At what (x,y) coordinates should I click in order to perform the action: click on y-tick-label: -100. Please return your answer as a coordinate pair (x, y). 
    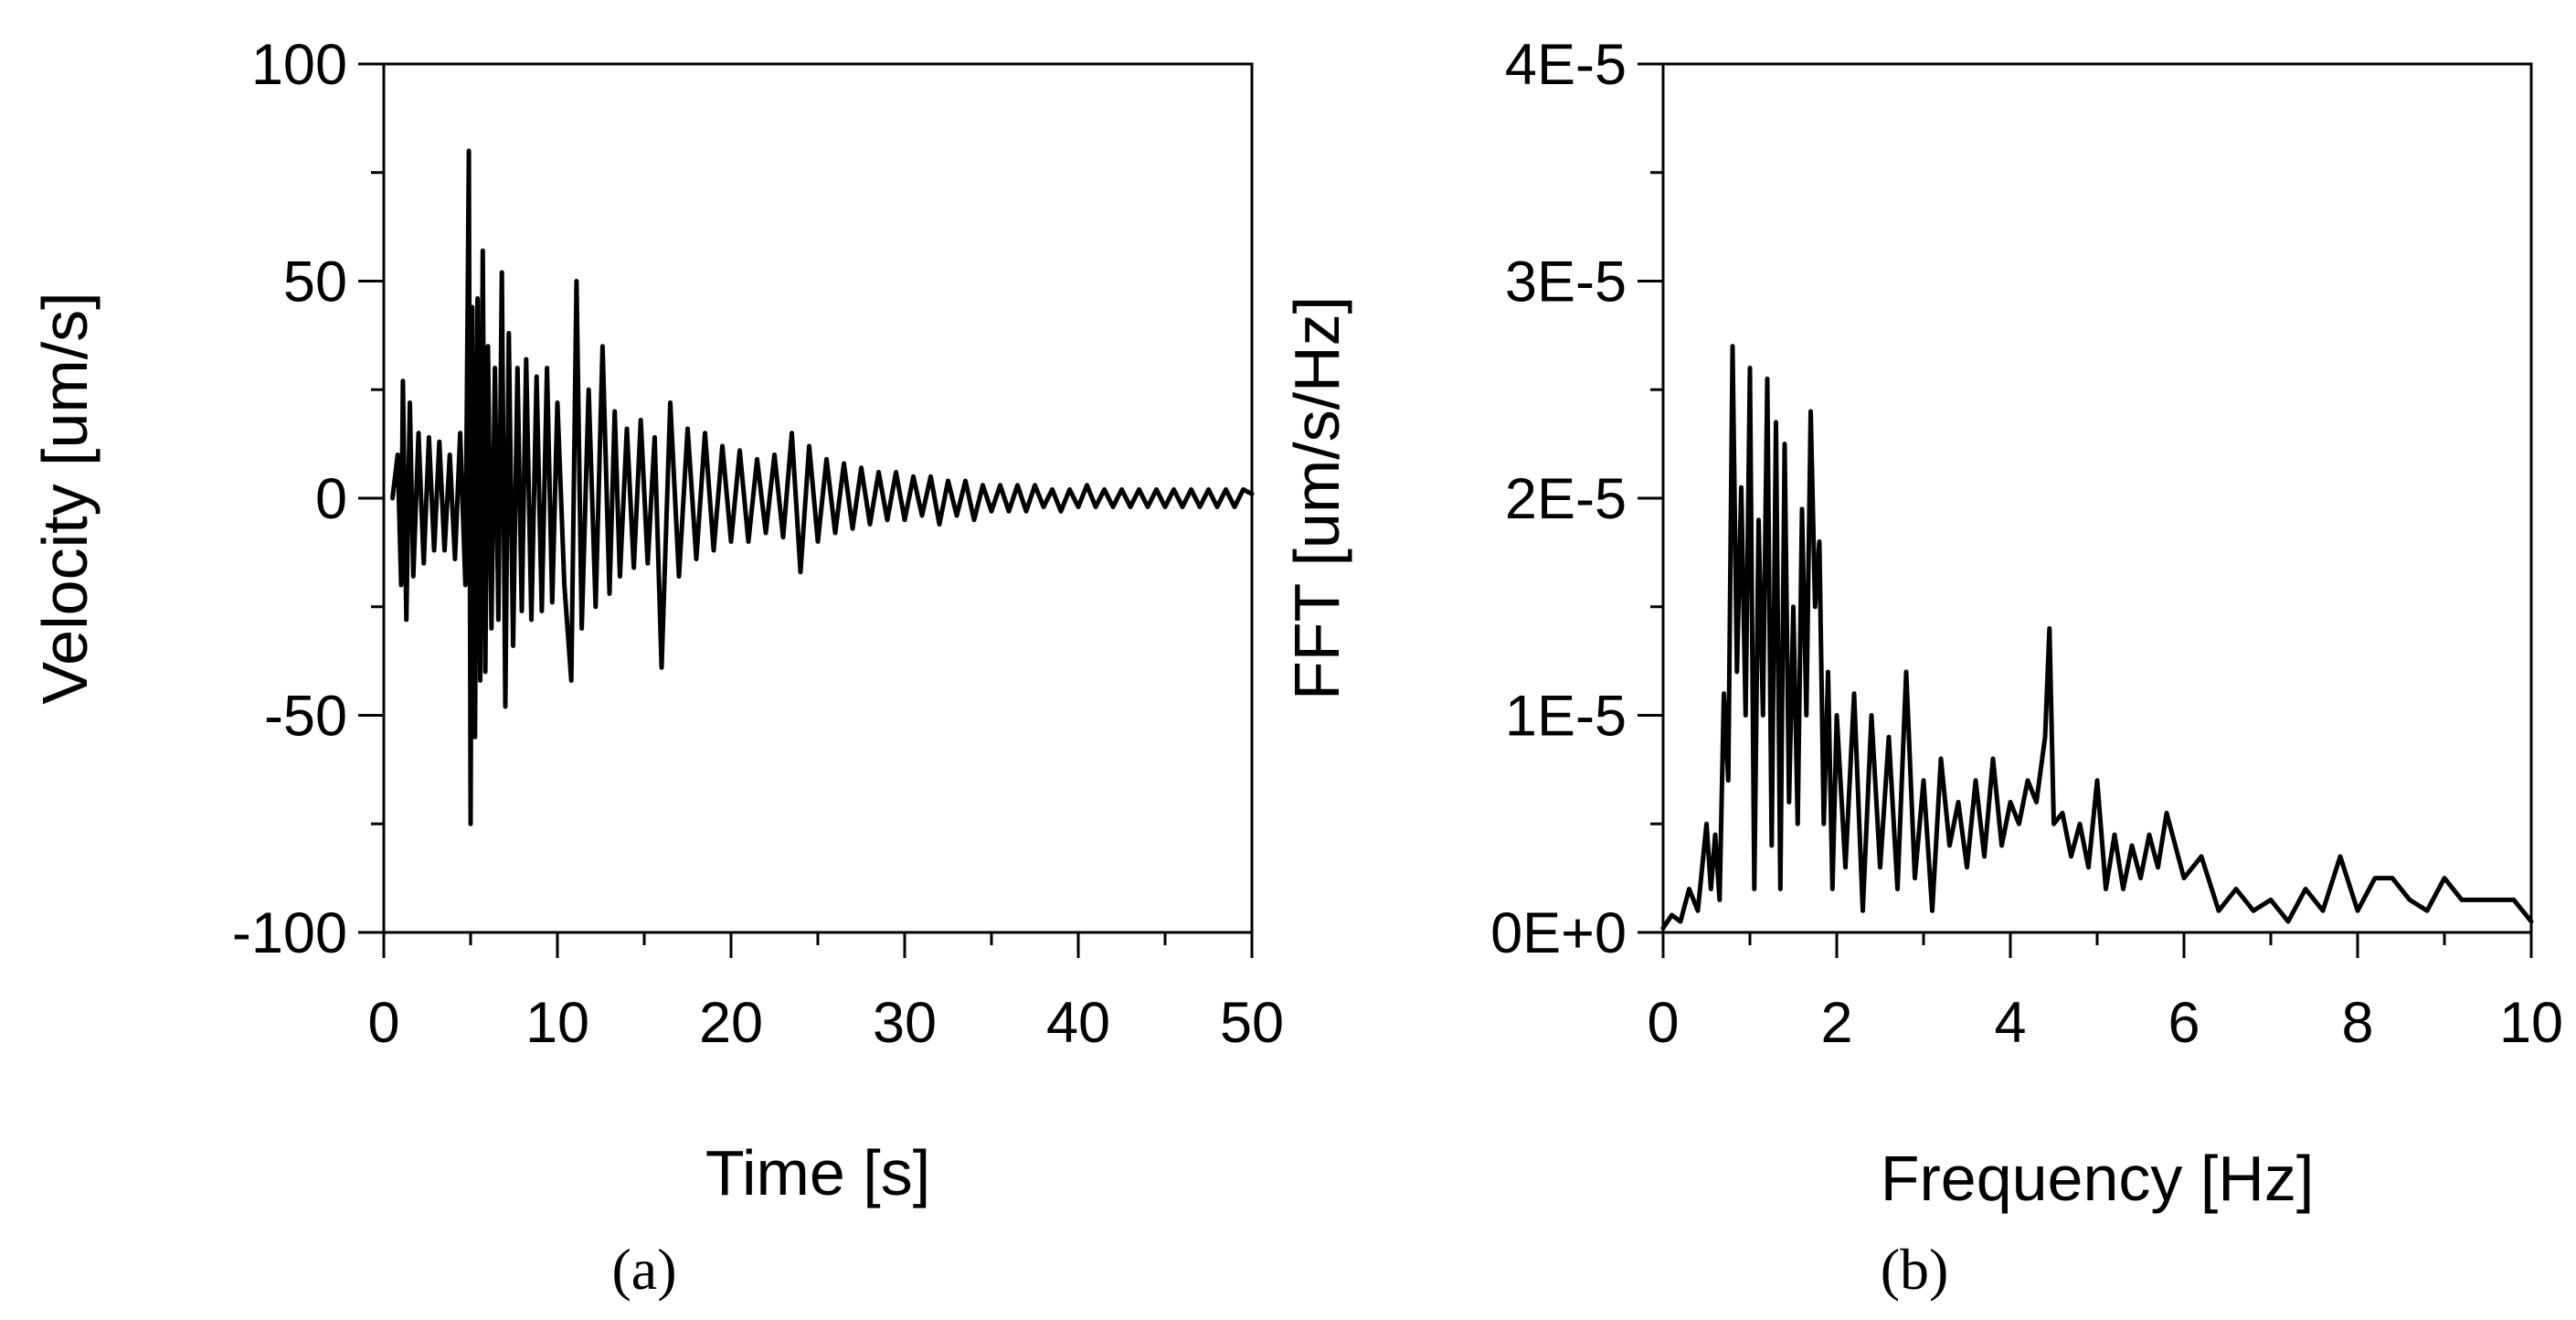
    Looking at the image, I should click on (289, 933).